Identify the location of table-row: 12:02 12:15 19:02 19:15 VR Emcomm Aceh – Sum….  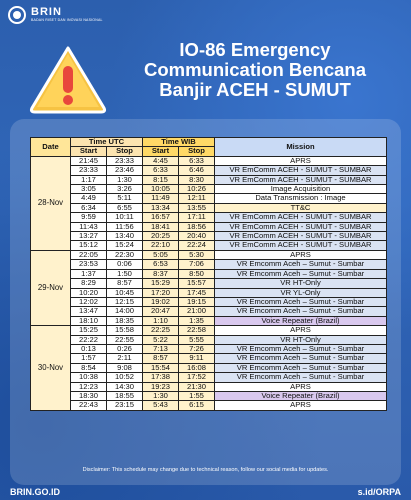
(209, 302).